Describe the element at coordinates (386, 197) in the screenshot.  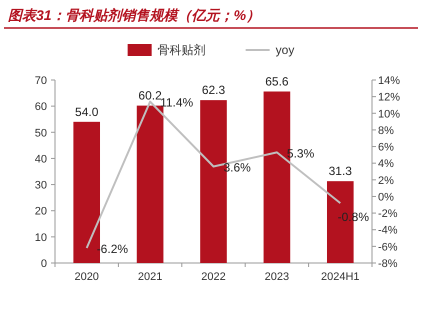
I see `y2-tick-label: 0%` at that location.